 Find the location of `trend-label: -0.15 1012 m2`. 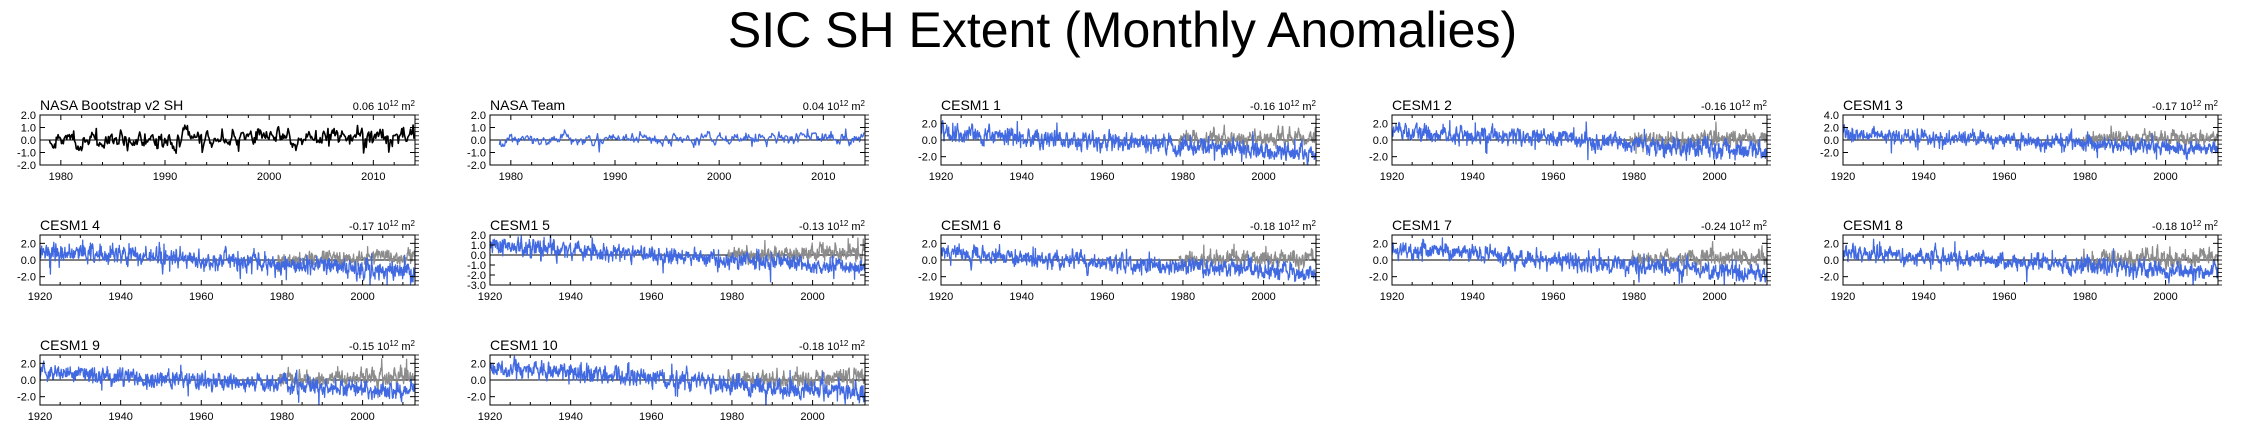

trend-label: -0.15 1012 m2 is located at coordinates (382, 346).